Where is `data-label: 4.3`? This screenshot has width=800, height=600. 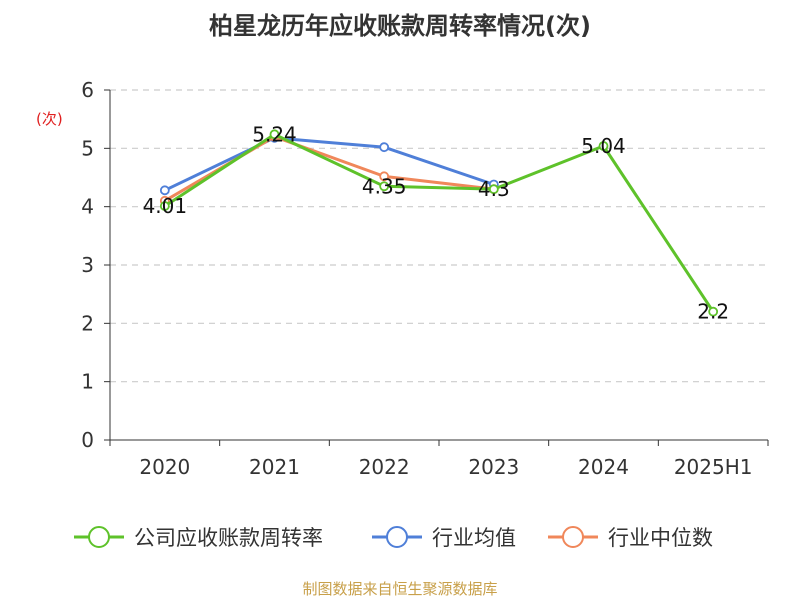
data-label: 4.3 is located at coordinates (494, 189).